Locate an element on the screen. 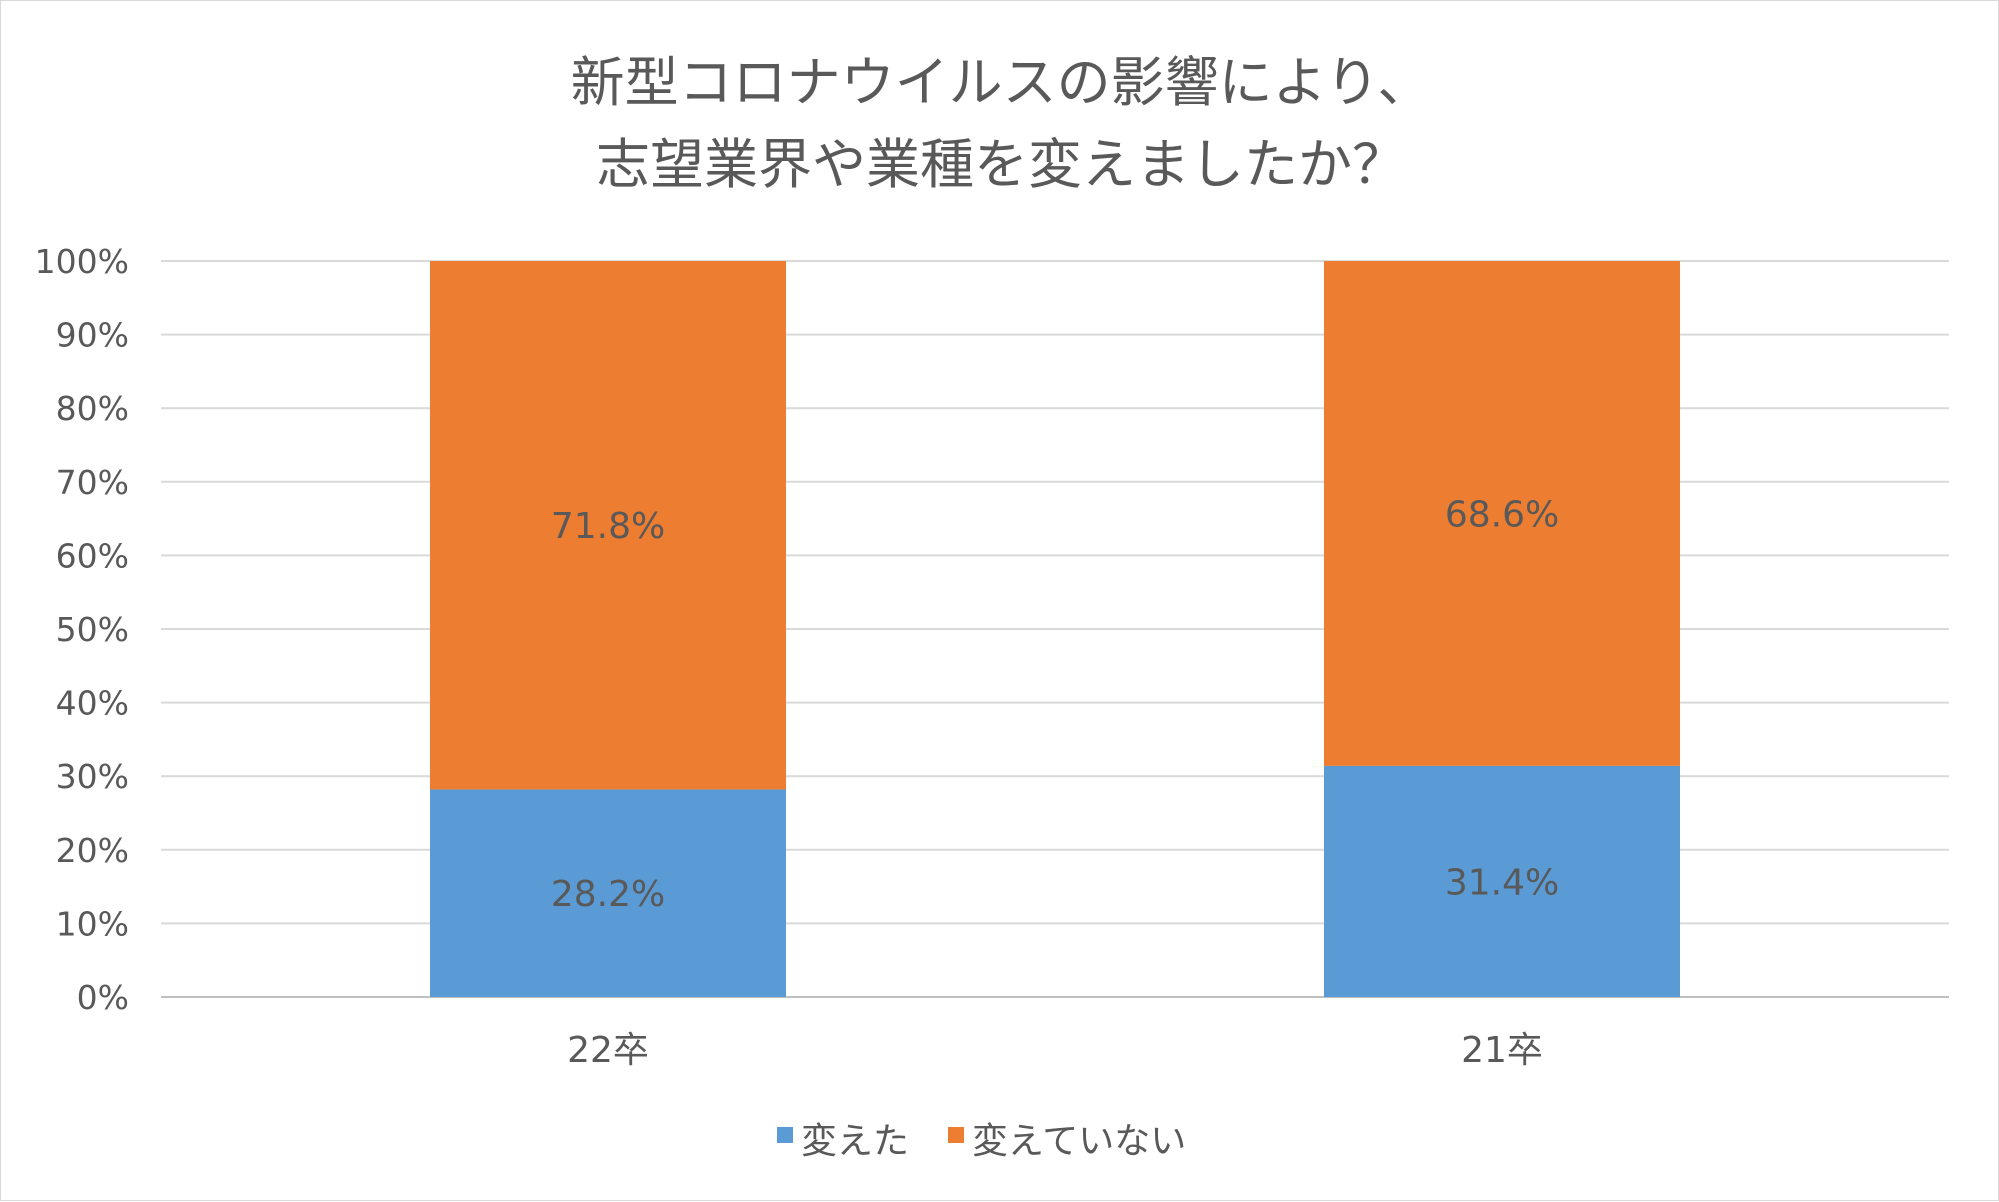  data-label: 71.8% is located at coordinates (608, 526).